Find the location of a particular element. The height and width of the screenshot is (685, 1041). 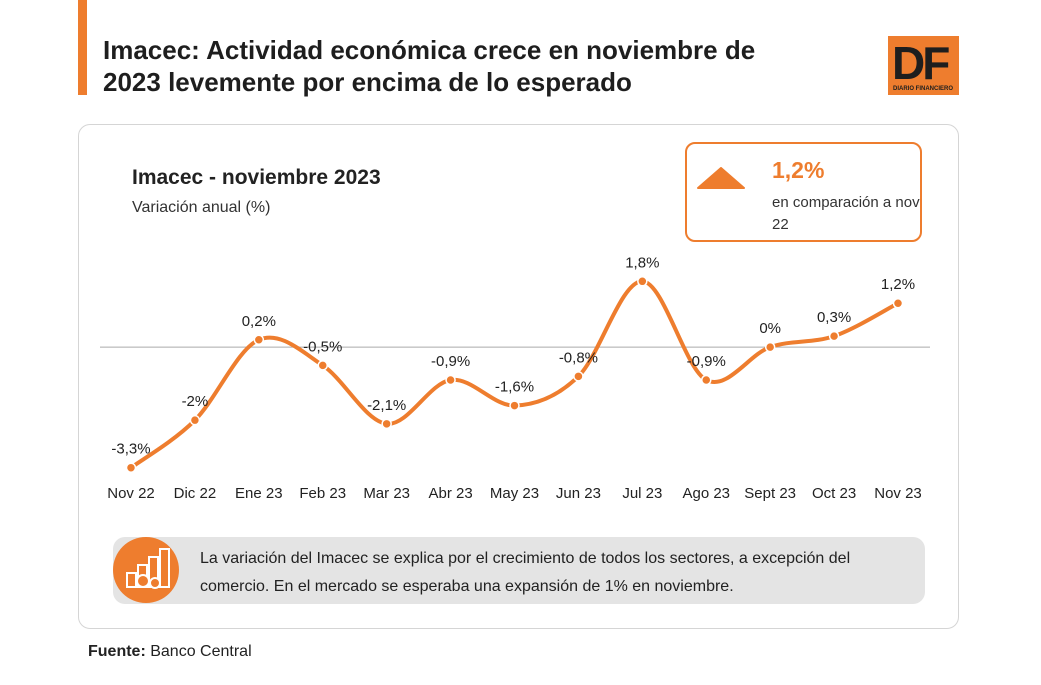

note-box is located at coordinates (519, 570).